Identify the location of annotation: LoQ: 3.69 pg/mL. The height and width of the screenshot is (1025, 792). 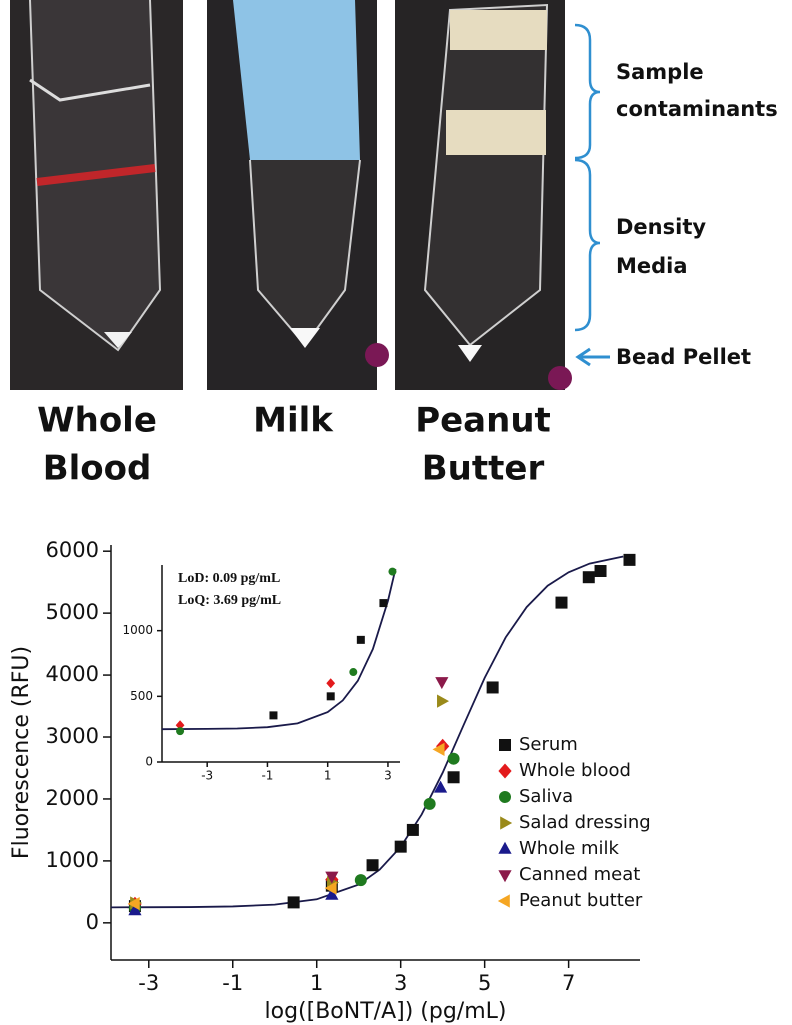
(229, 600).